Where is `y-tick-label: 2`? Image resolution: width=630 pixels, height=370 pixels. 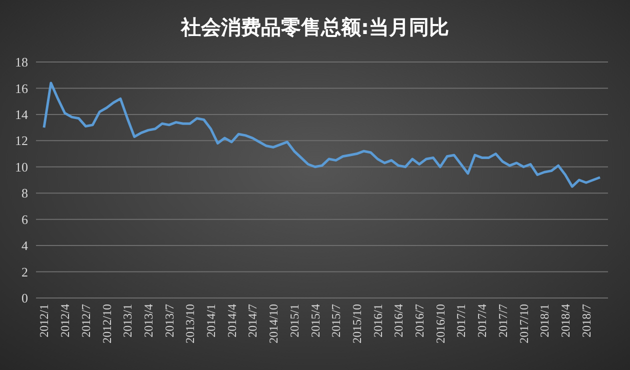 y-tick-label: 2 is located at coordinates (25, 272).